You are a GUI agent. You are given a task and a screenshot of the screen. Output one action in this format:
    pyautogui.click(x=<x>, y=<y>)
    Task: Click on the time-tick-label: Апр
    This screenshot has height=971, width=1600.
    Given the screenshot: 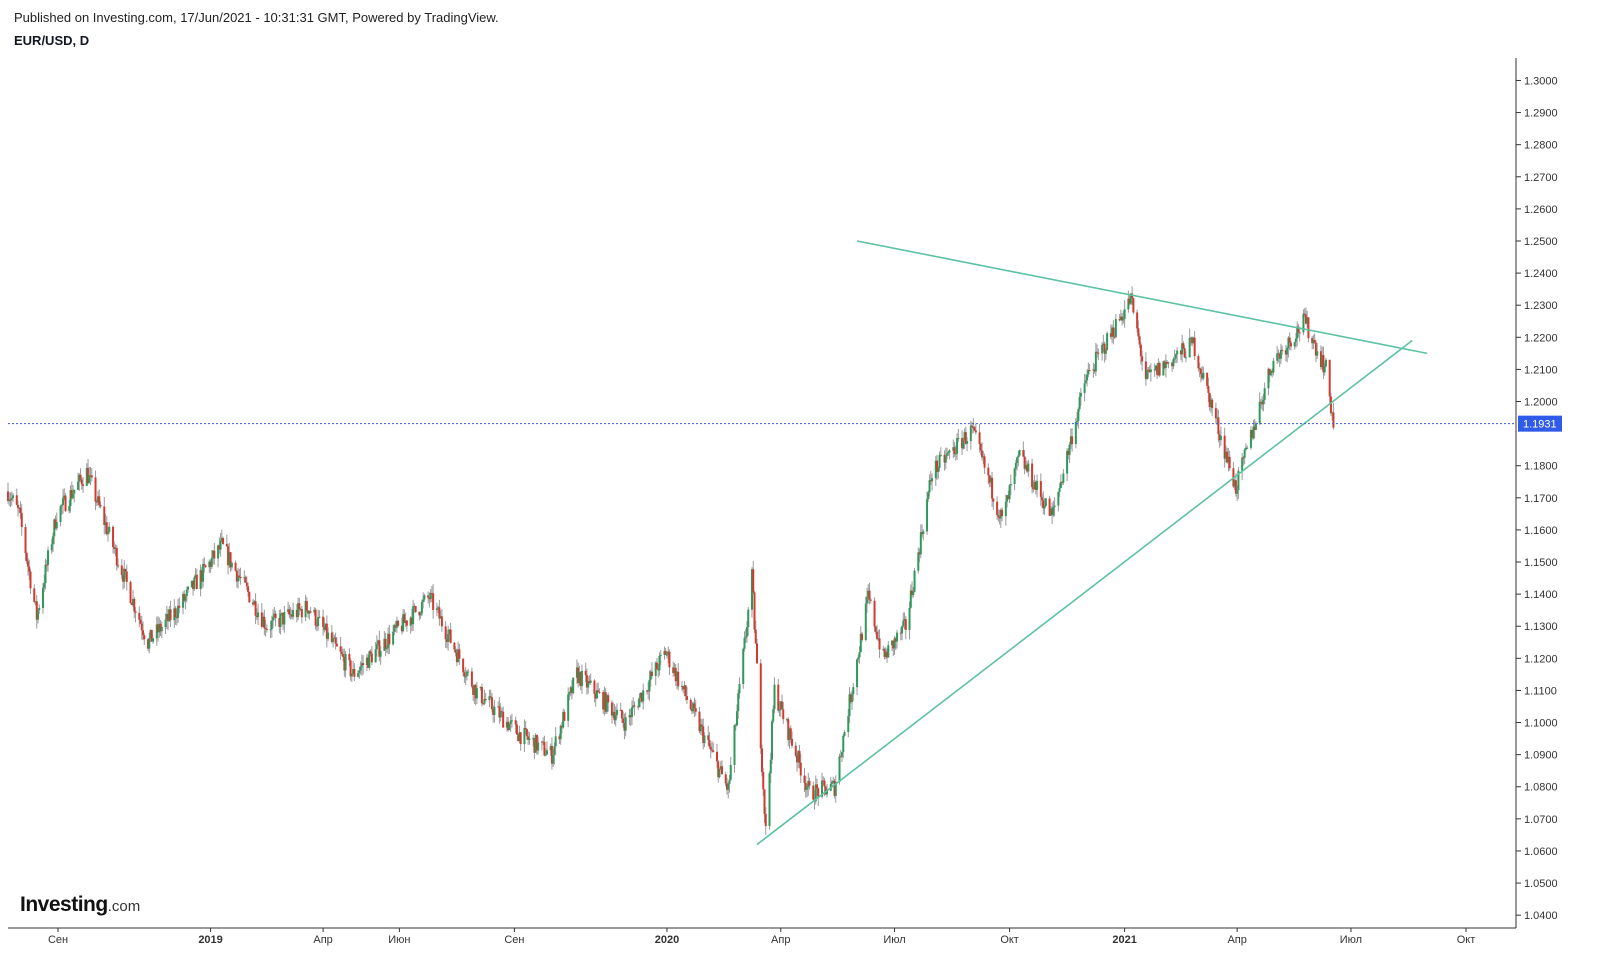 What is the action you would take?
    pyautogui.click(x=780, y=940)
    